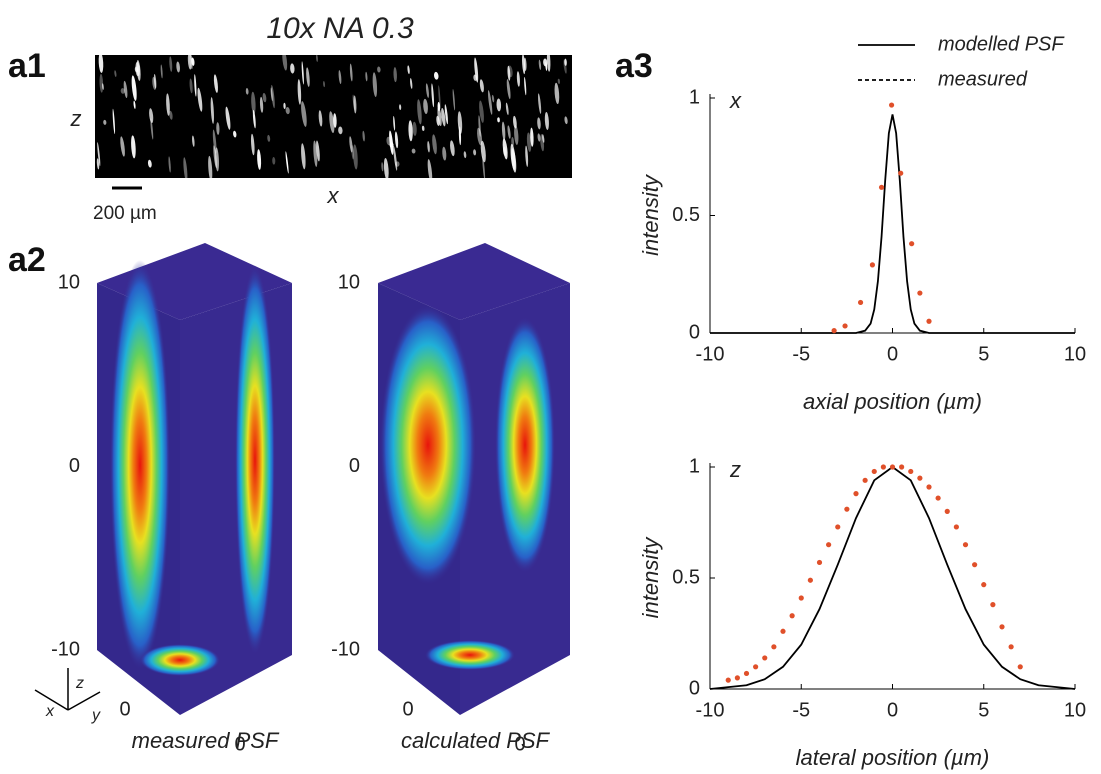 The image size is (1101, 774). Describe the element at coordinates (893, 757) in the screenshot. I see `x-axis-label: lateral position (µm)` at that location.